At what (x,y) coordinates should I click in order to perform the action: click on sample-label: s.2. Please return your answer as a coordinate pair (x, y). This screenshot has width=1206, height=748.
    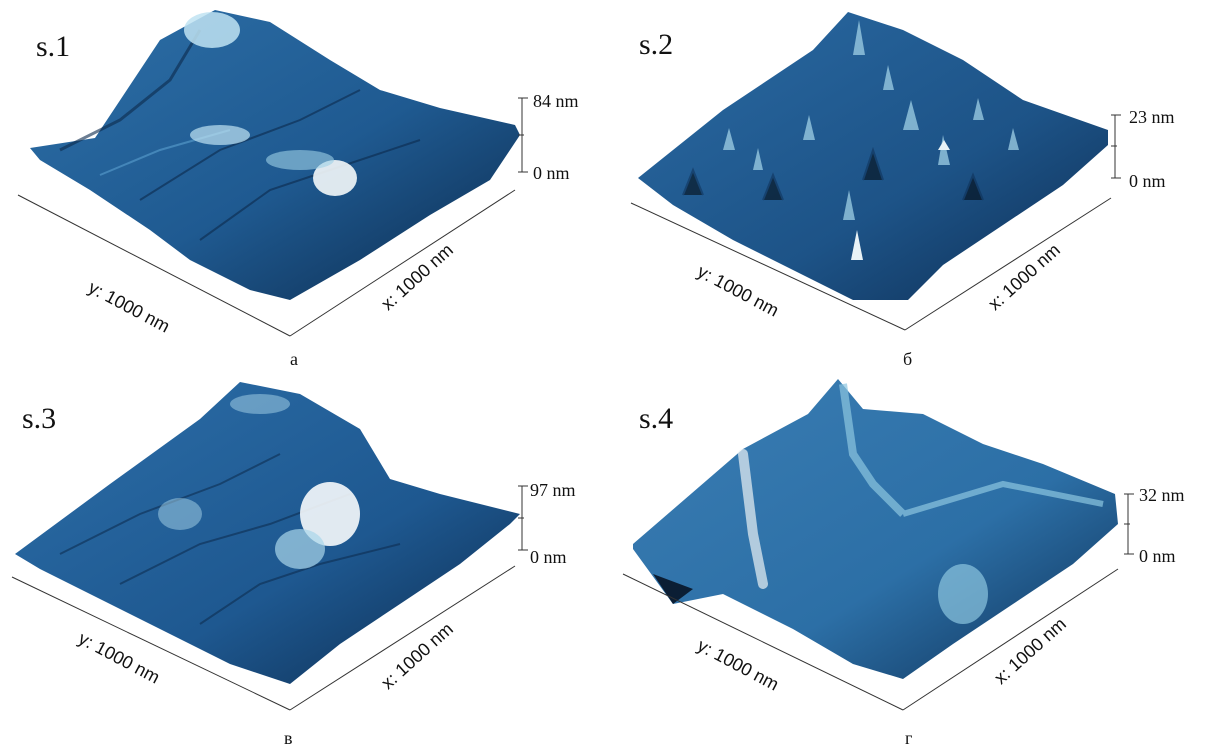
    Looking at the image, I should click on (656, 44).